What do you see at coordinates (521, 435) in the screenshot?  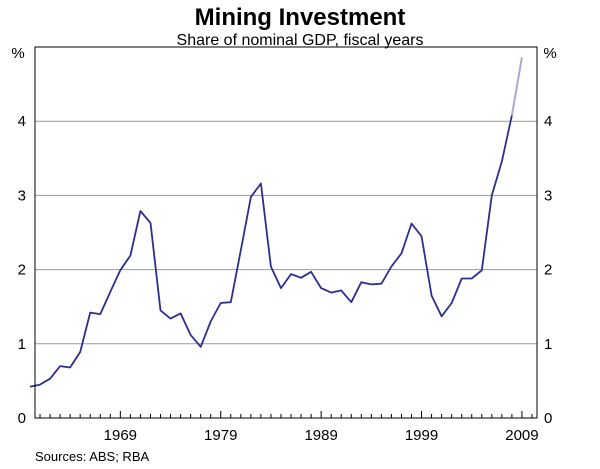 I see `x-tick-label-2009: 2009` at bounding box center [521, 435].